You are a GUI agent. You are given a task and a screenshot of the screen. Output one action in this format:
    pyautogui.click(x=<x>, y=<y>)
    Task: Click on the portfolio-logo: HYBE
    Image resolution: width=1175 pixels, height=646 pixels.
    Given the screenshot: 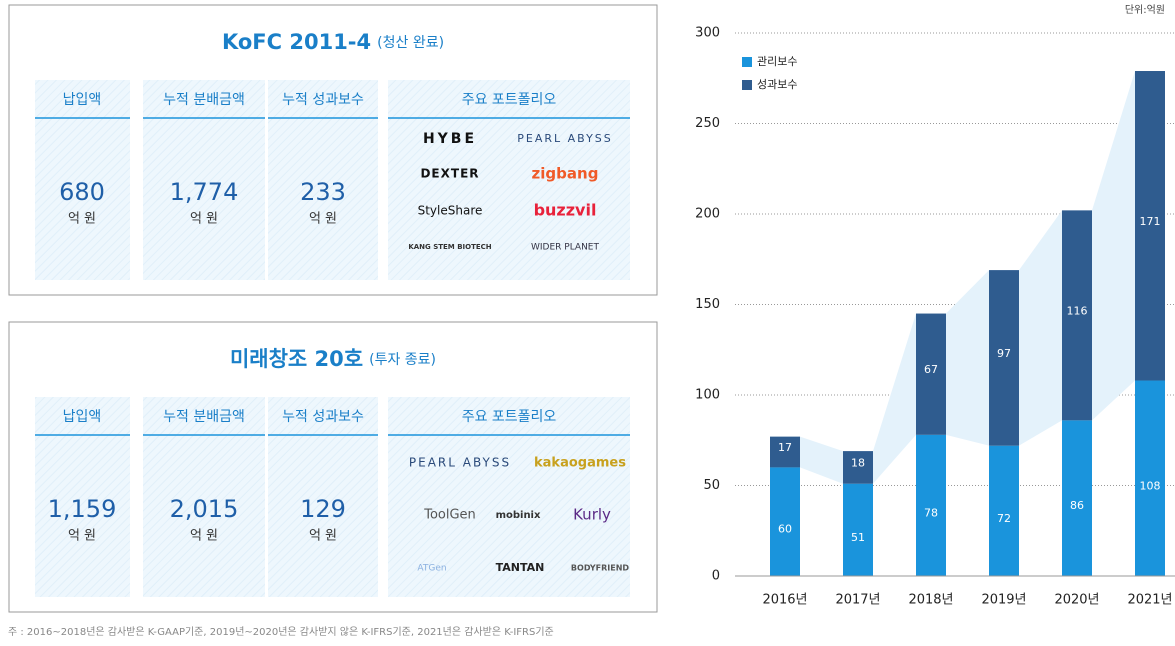 What is the action you would take?
    pyautogui.click(x=450, y=139)
    